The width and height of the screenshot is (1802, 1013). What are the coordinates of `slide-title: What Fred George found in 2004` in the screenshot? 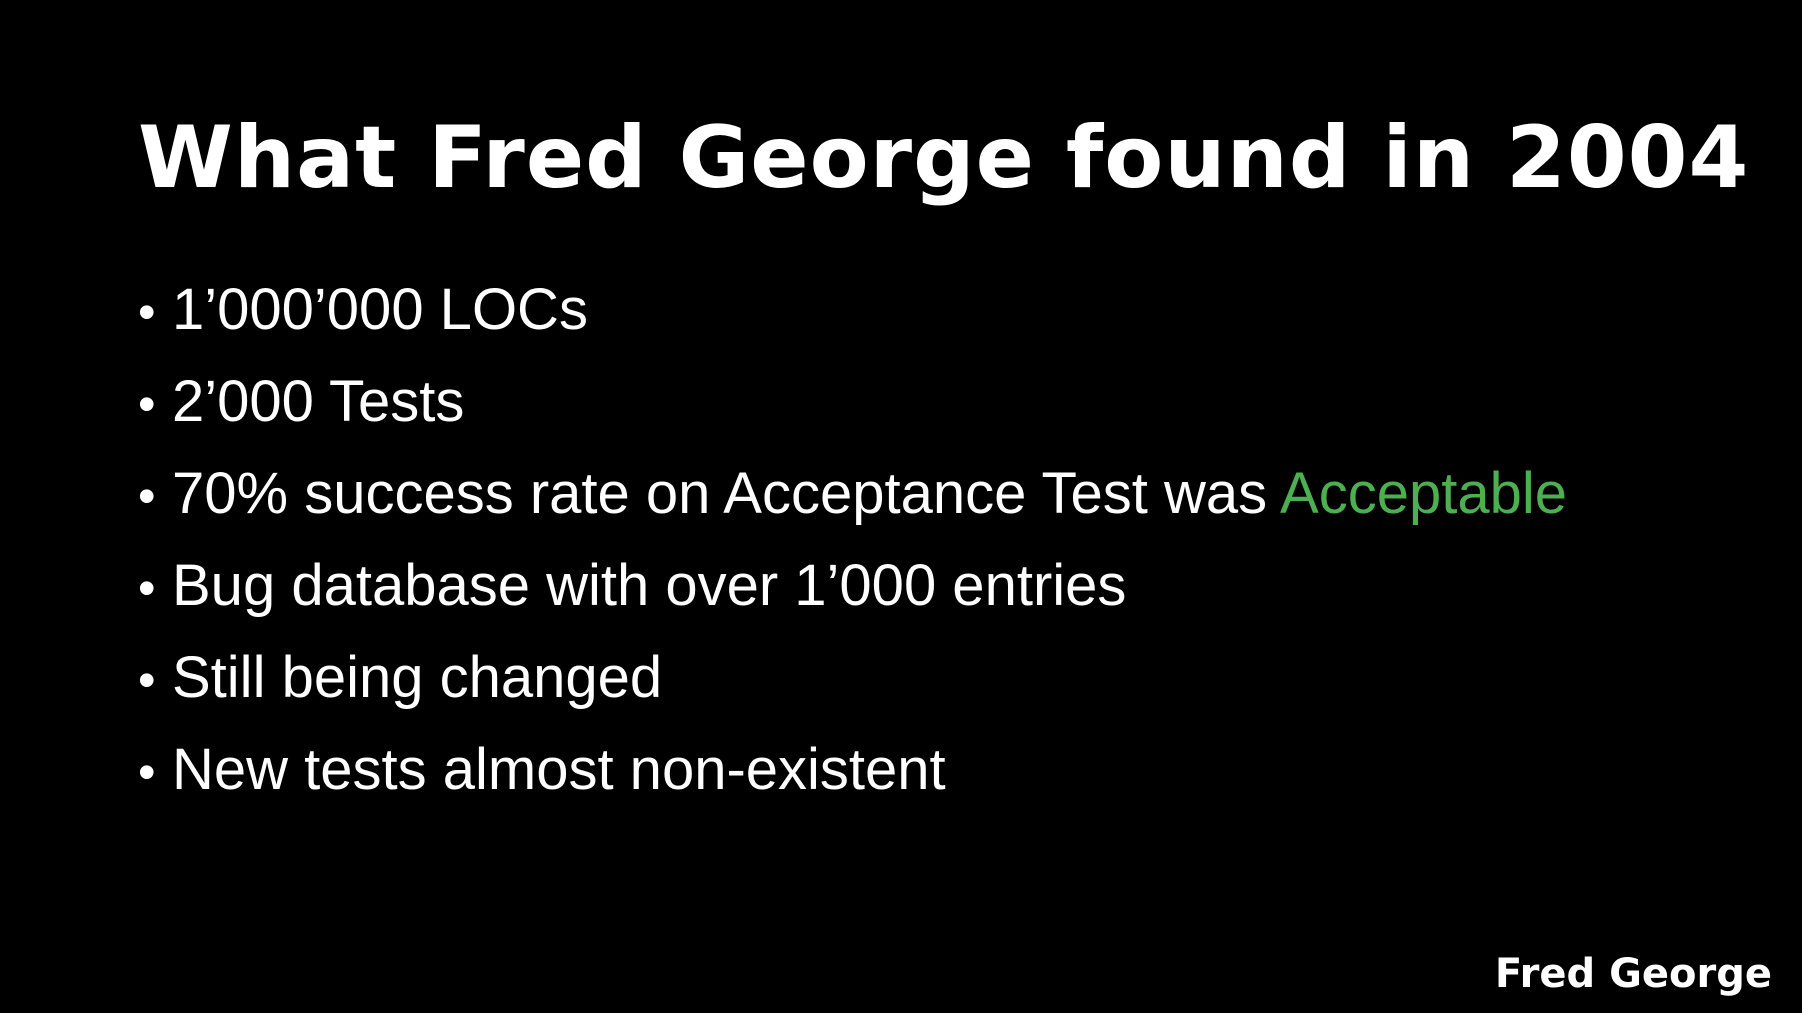 It's located at (944, 158).